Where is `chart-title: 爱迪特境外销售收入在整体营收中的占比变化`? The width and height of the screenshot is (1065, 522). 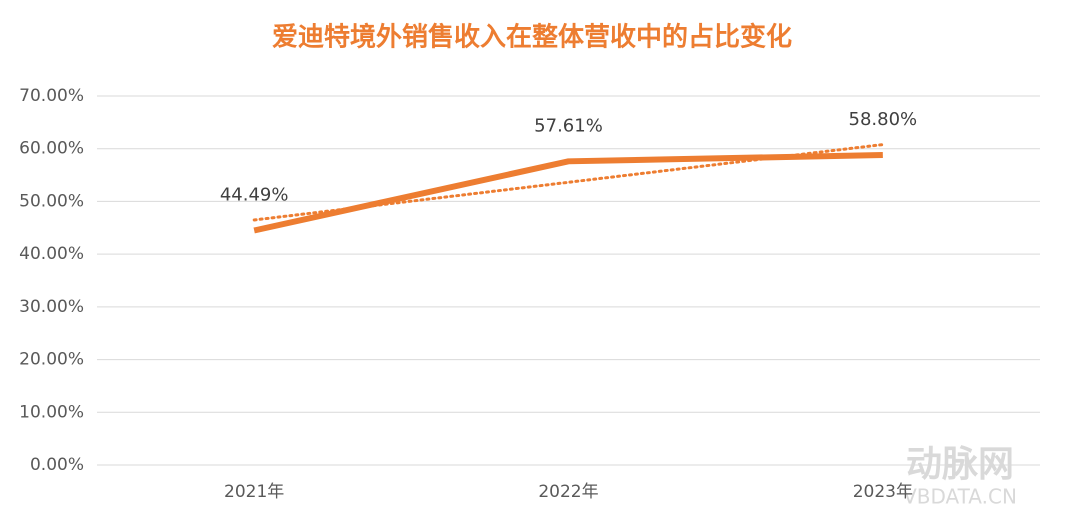
chart-title: 爱迪特境外销售收入在整体营收中的占比变化 is located at coordinates (532, 37).